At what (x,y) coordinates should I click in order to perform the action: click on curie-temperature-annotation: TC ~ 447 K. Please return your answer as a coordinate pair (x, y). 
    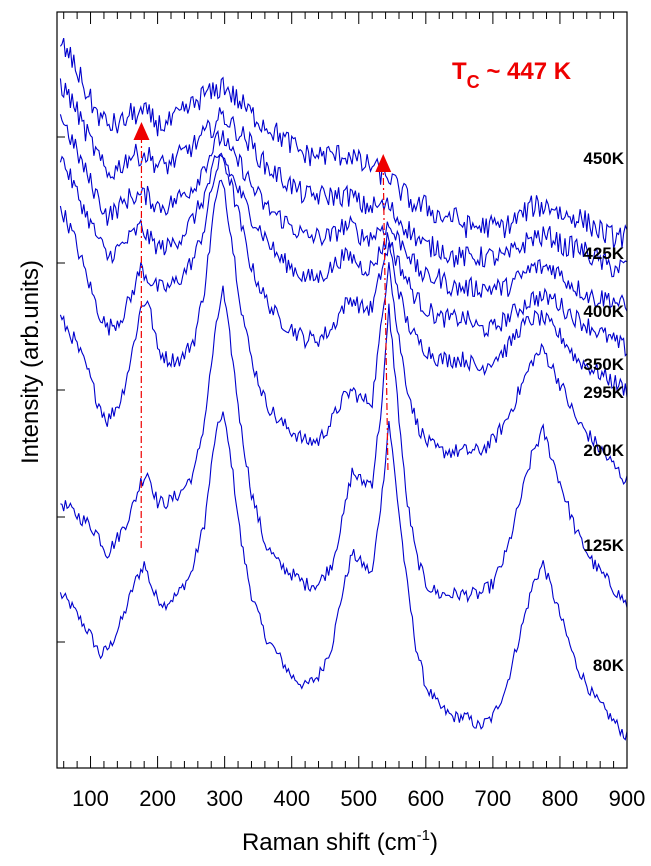
    Looking at the image, I should click on (512, 75).